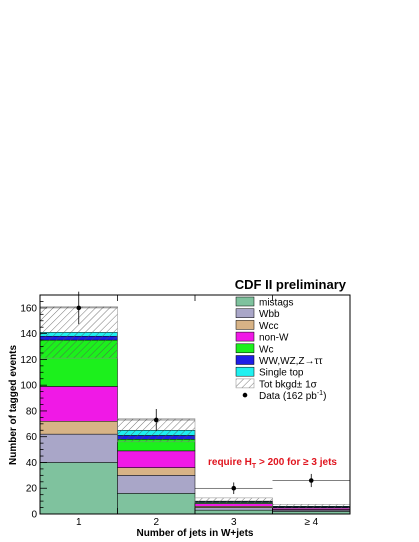  Describe the element at coordinates (195, 533) in the screenshot. I see `x-axis-label: Number of jets in W+jets` at that location.